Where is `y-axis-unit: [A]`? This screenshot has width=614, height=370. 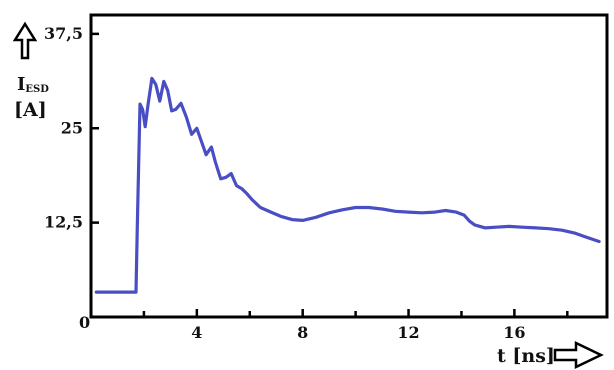 y-axis-unit: [A] is located at coordinates (30, 110).